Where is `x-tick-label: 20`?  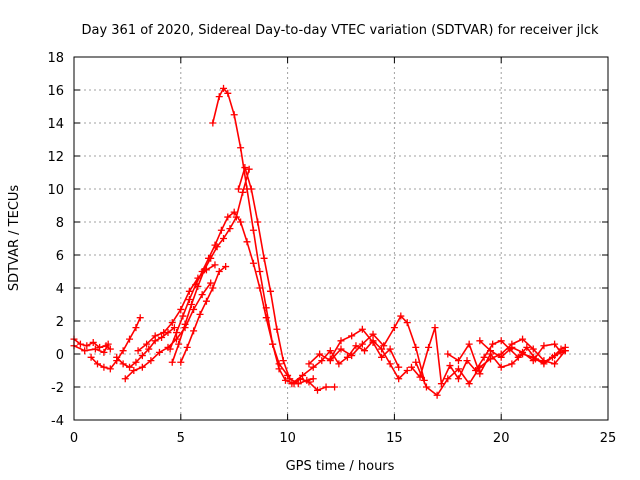 x-tick-label: 20 is located at coordinates (501, 438).